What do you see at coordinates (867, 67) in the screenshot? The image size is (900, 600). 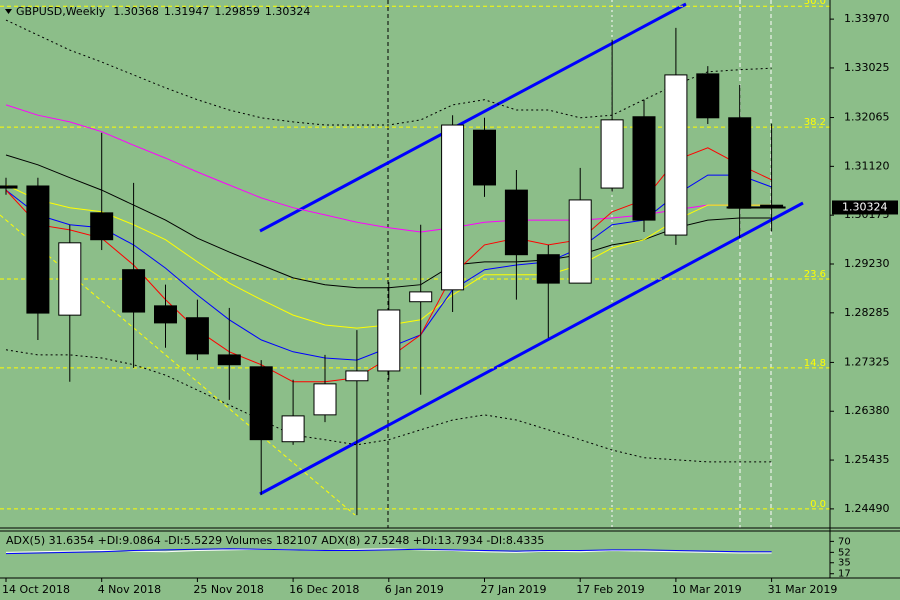 I see `y-tick-label: 1.33025` at bounding box center [867, 67].